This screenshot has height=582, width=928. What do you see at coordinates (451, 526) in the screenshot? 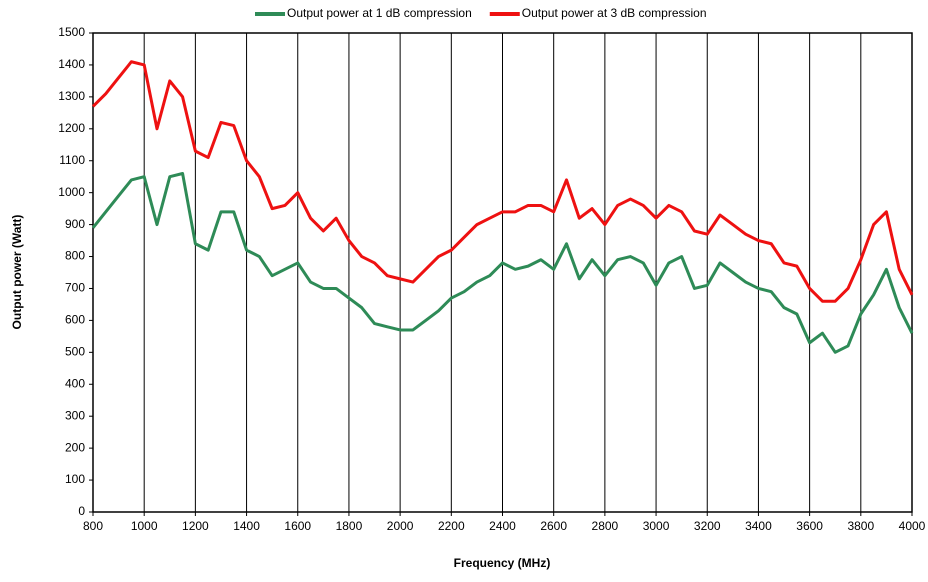
I see `x-tick-label: 2200` at bounding box center [451, 526].